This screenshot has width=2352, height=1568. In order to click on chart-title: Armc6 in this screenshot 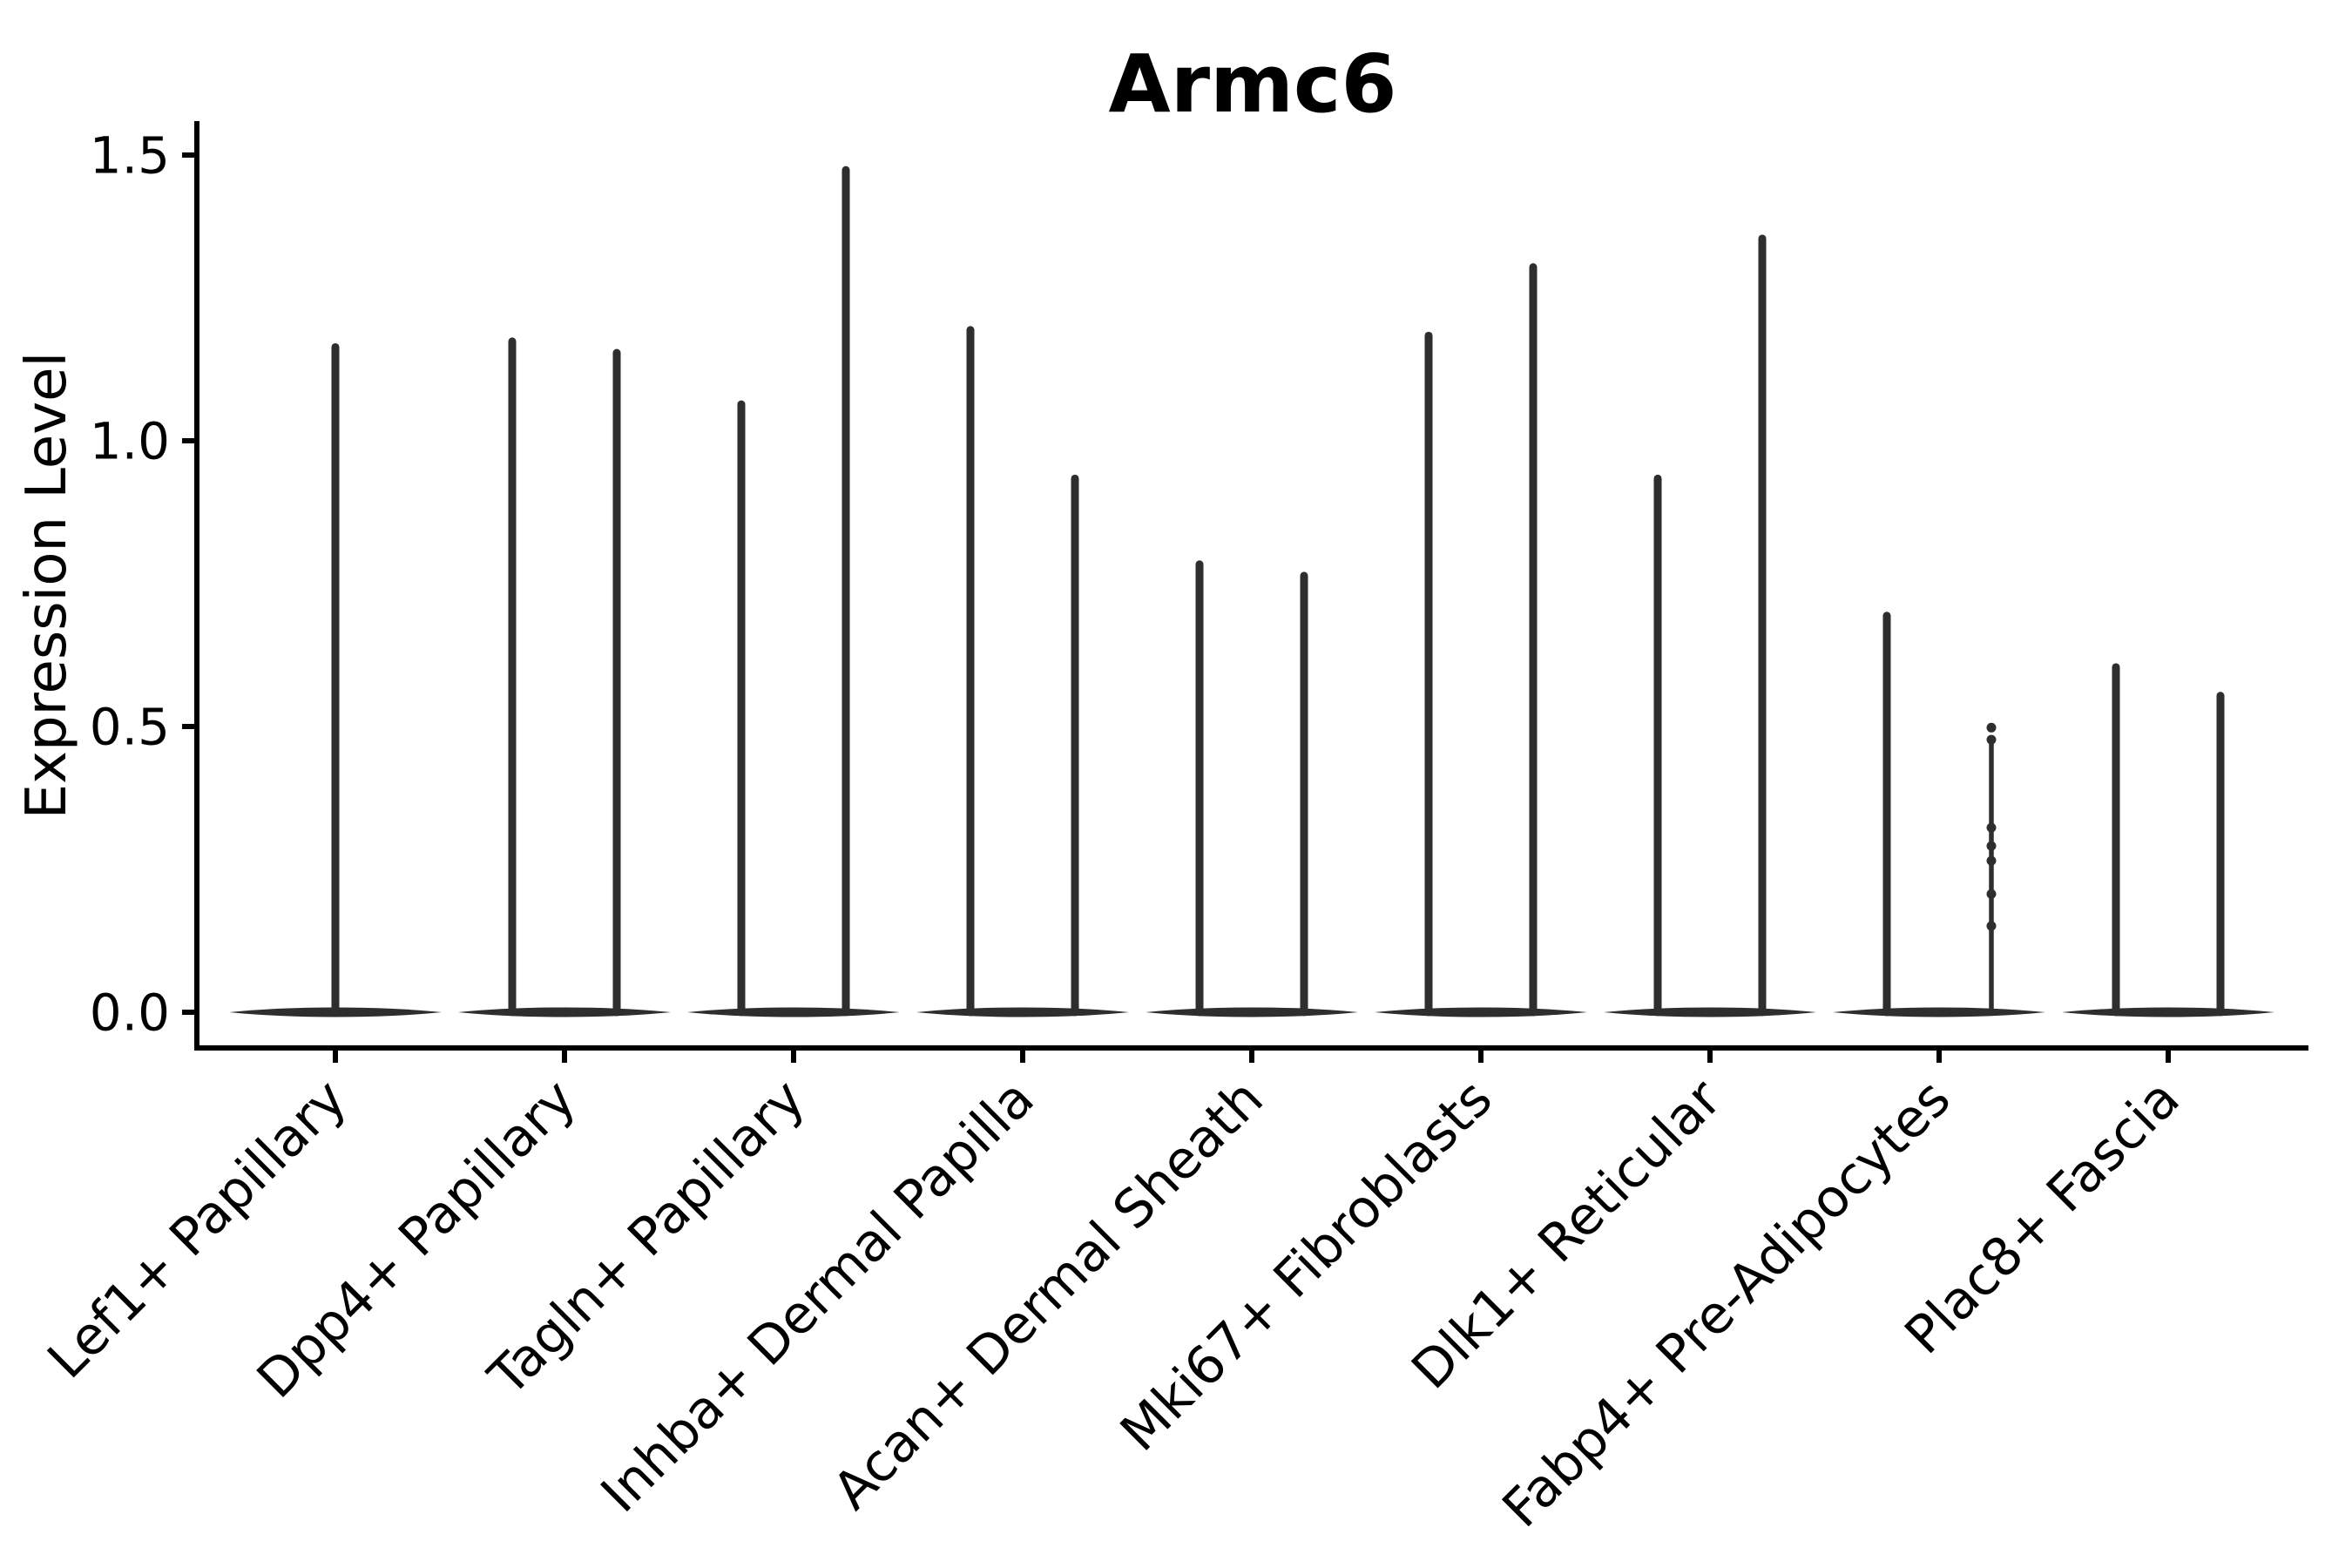, I will do `click(1253, 84)`.